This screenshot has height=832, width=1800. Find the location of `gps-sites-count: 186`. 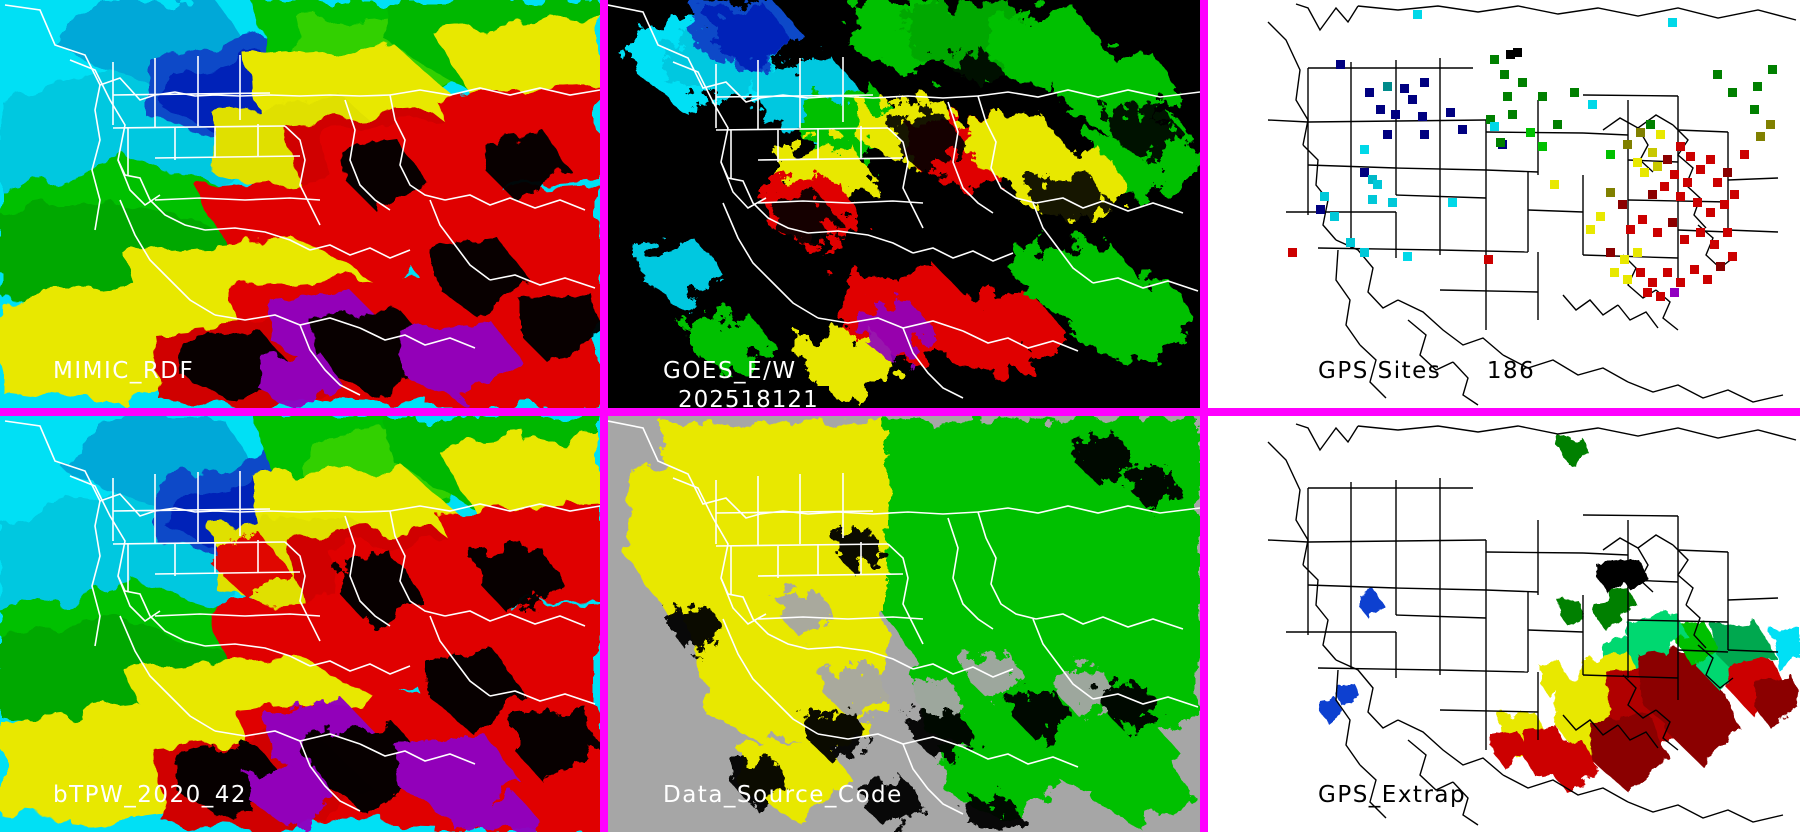

gps-sites-count: 186 is located at coordinates (1511, 371).